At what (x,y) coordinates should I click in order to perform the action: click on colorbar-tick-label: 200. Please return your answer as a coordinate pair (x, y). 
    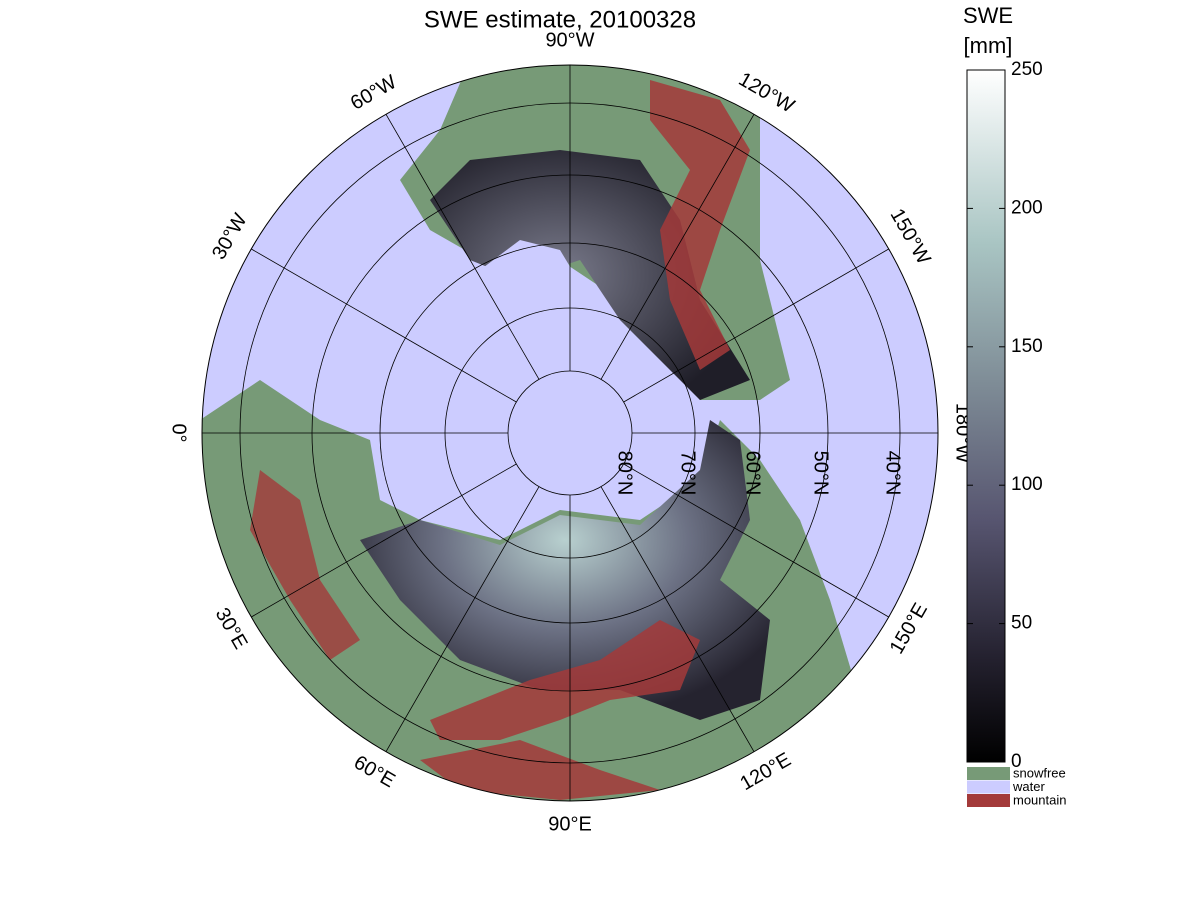
    Looking at the image, I should click on (1027, 207).